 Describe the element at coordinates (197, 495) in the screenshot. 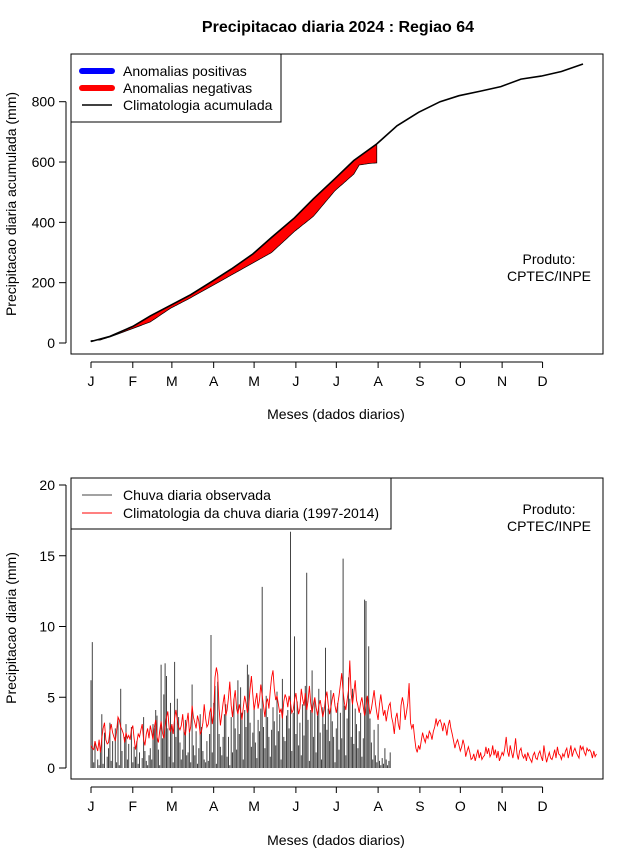

I see `legend-label-observed: Chuva diaria observada` at that location.